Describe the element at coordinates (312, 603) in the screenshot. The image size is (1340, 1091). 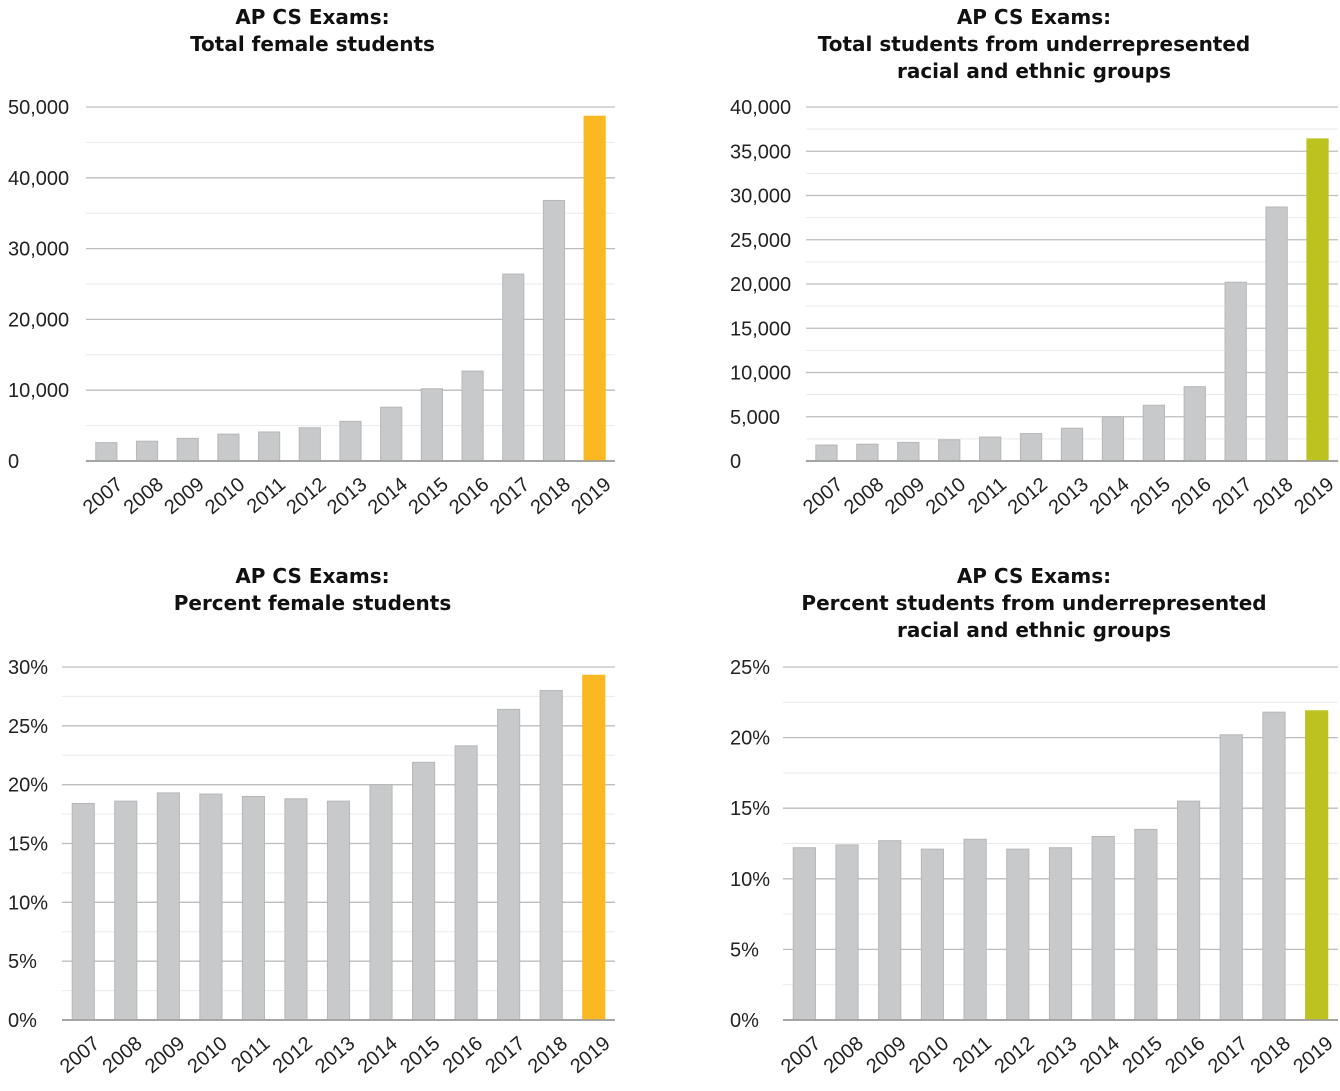
I see `chart-title-line: Percent female students` at that location.